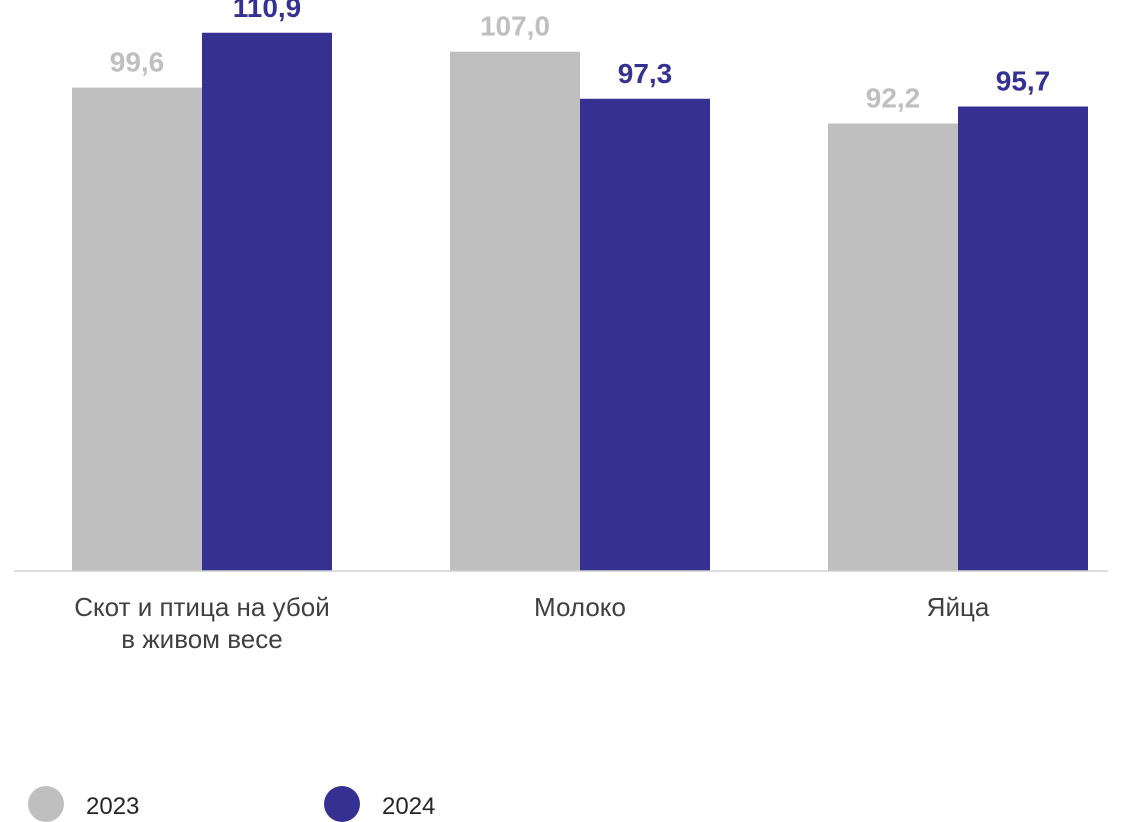  Describe the element at coordinates (580, 607) in the screenshot. I see `category-label-1-line-0: Молоко` at that location.